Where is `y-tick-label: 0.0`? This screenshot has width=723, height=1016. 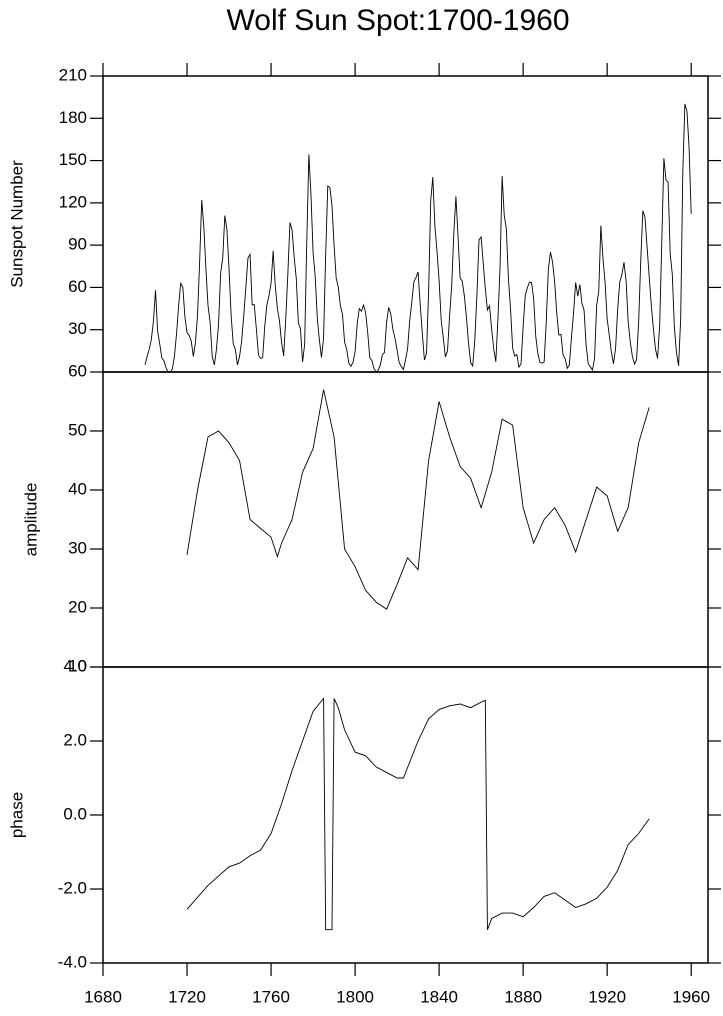
y-tick-label: 0.0 is located at coordinates (75, 813).